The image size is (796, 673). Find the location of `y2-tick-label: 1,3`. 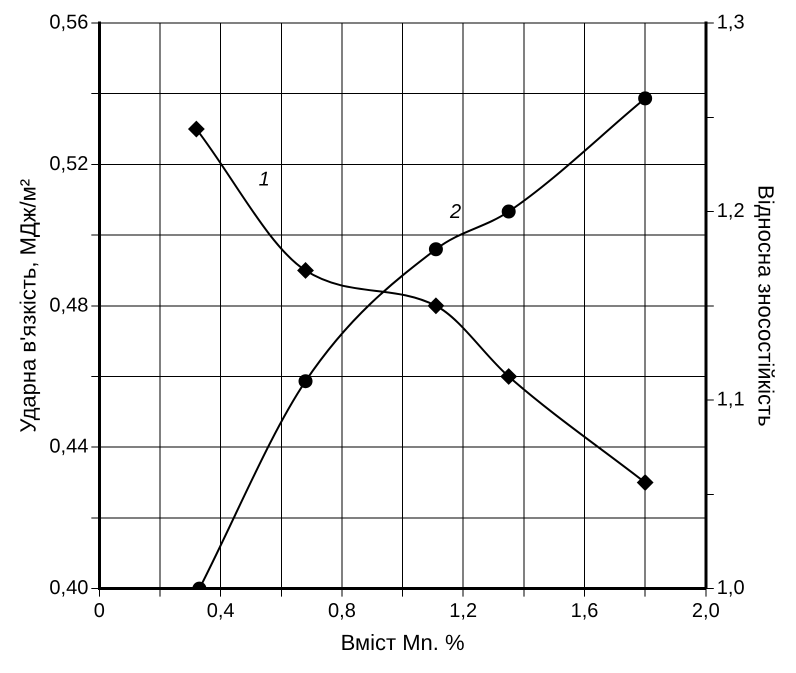

y2-tick-label: 1,3 is located at coordinates (730, 23).